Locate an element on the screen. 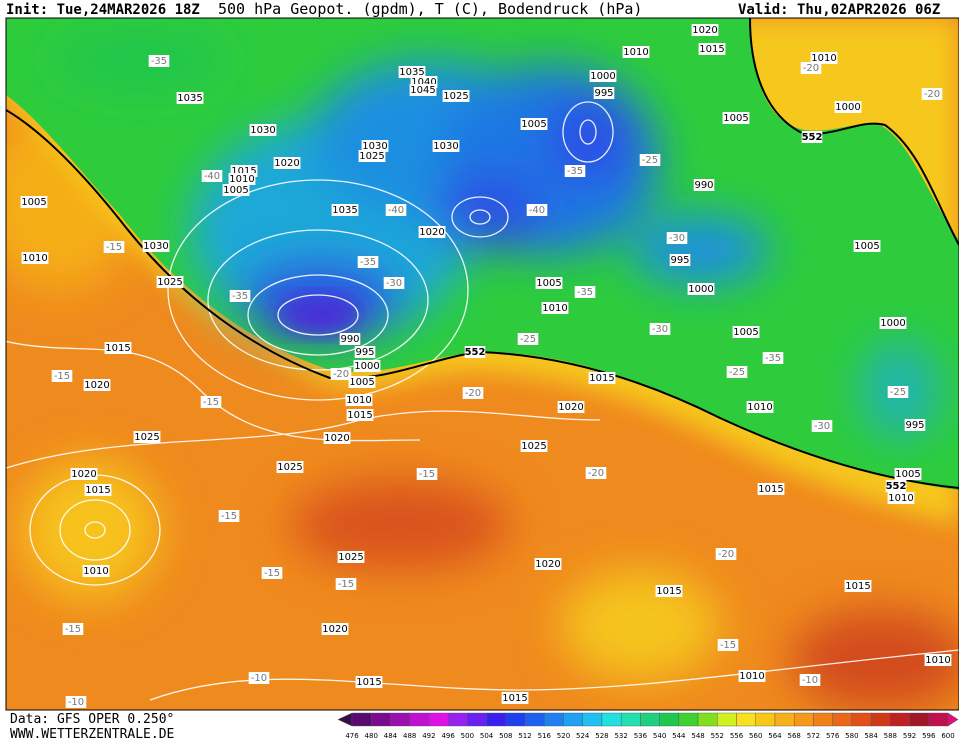 The width and height of the screenshot is (959, 741). isobar-label: 1005 is located at coordinates (33, 202).